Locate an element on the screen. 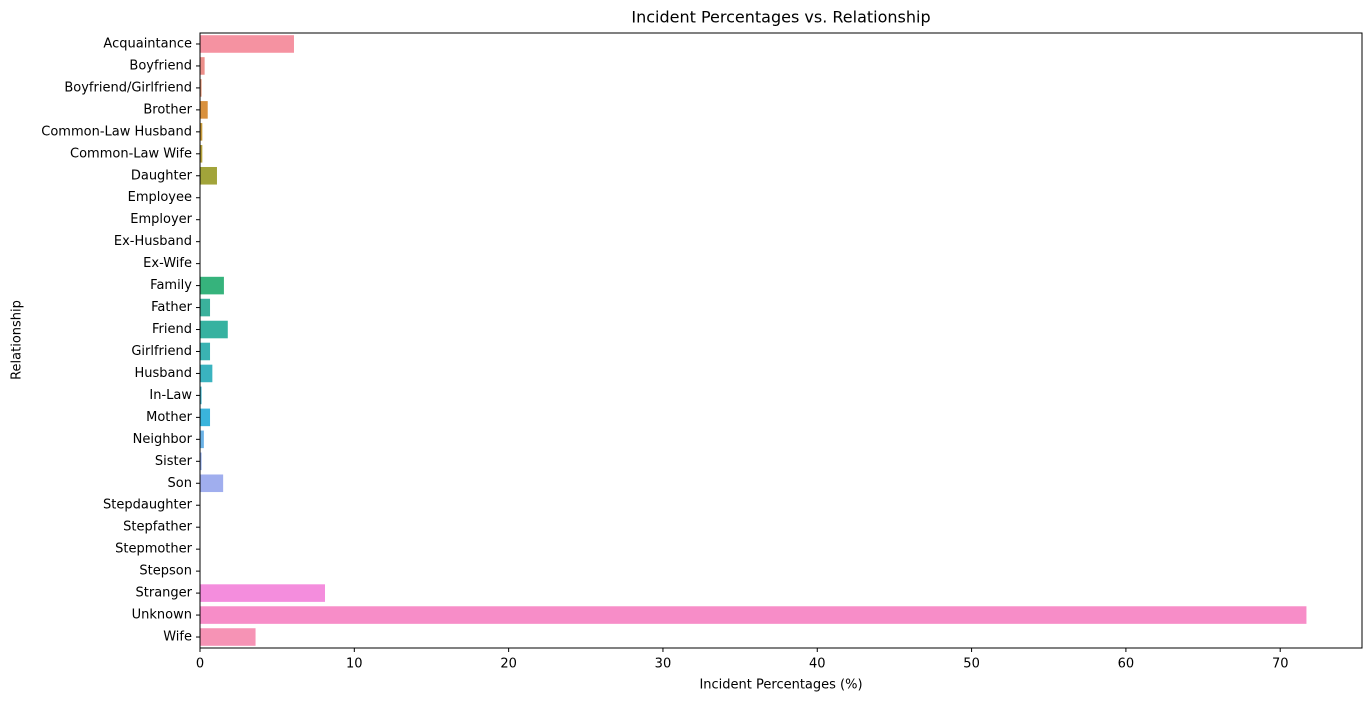 This screenshot has height=701, width=1372. y-tick-label: Sister is located at coordinates (174, 461).